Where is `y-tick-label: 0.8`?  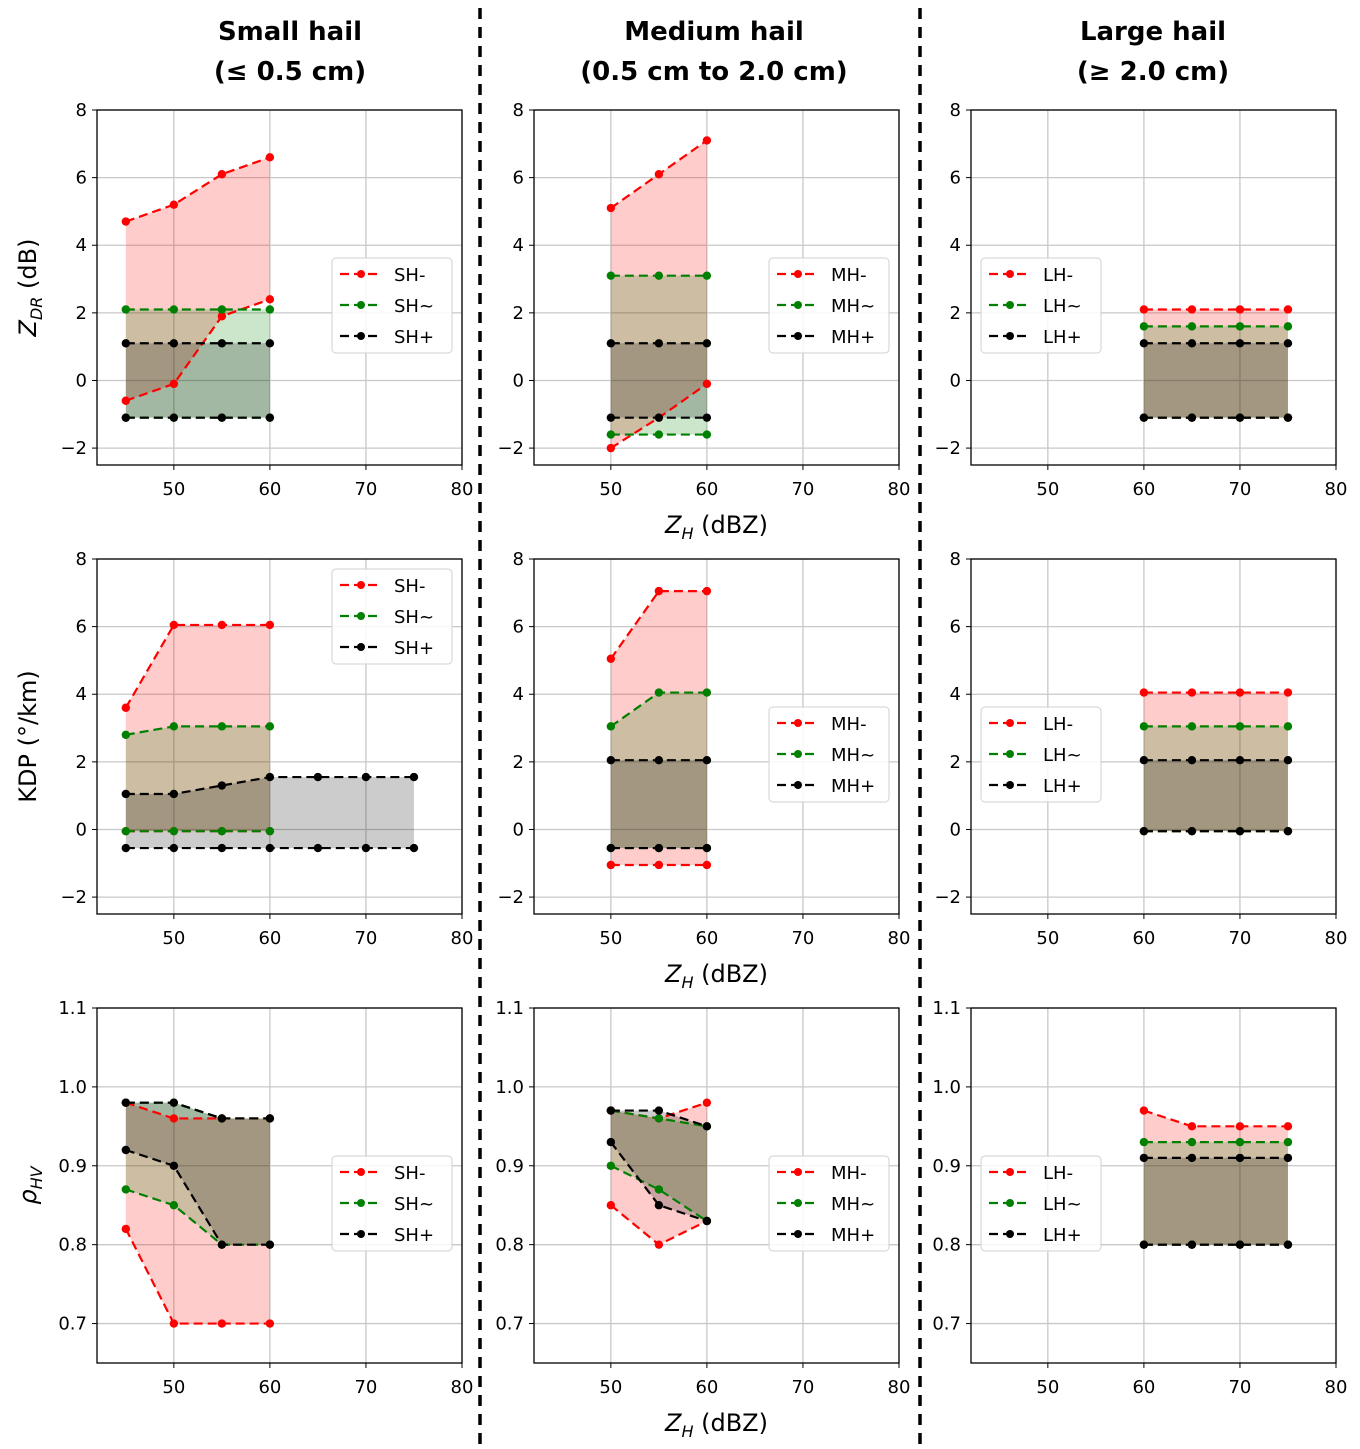
y-tick-label: 0.8 is located at coordinates (72, 1245).